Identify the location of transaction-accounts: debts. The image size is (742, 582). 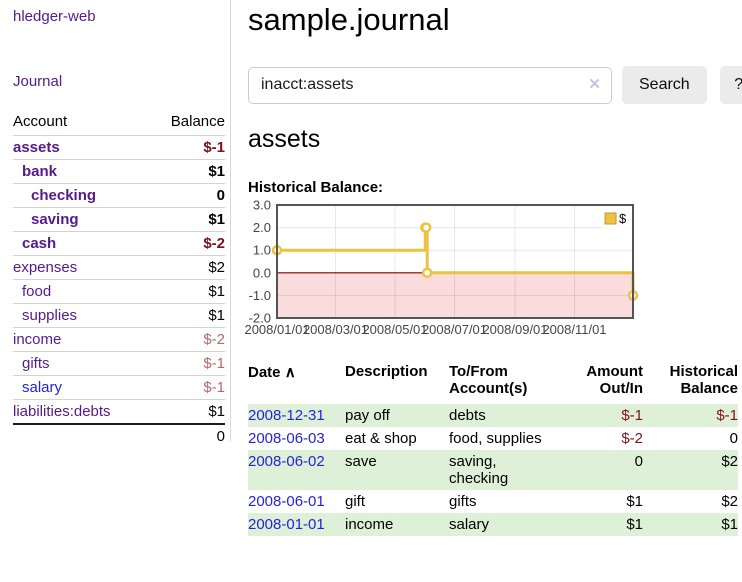
(467, 415).